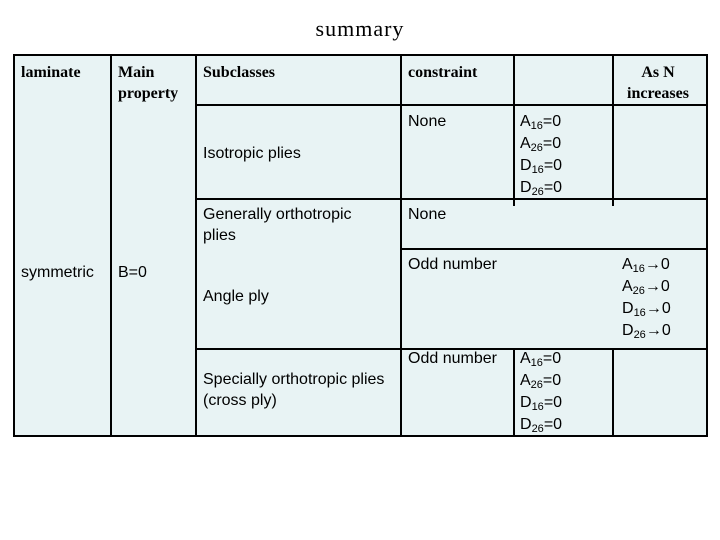  What do you see at coordinates (51, 72) in the screenshot?
I see `header-laminate: laminate` at bounding box center [51, 72].